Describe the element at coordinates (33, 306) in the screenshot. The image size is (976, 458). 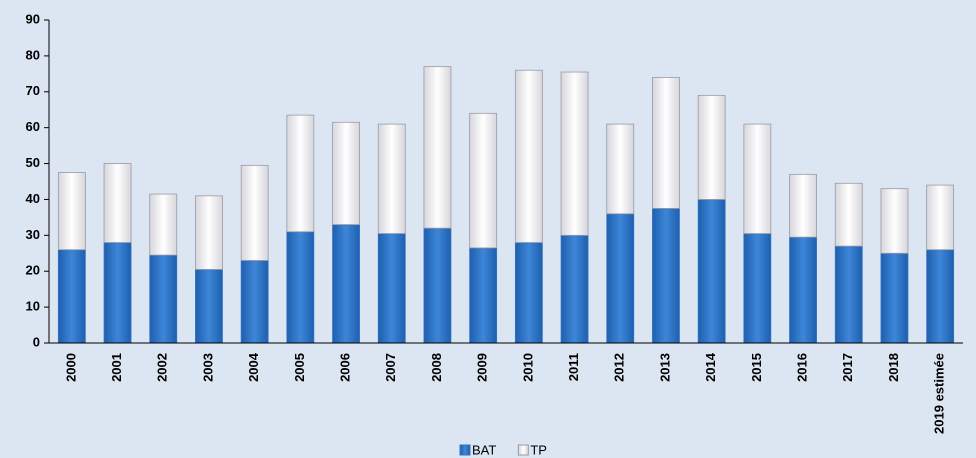
I see `y-tick-label: 10` at that location.